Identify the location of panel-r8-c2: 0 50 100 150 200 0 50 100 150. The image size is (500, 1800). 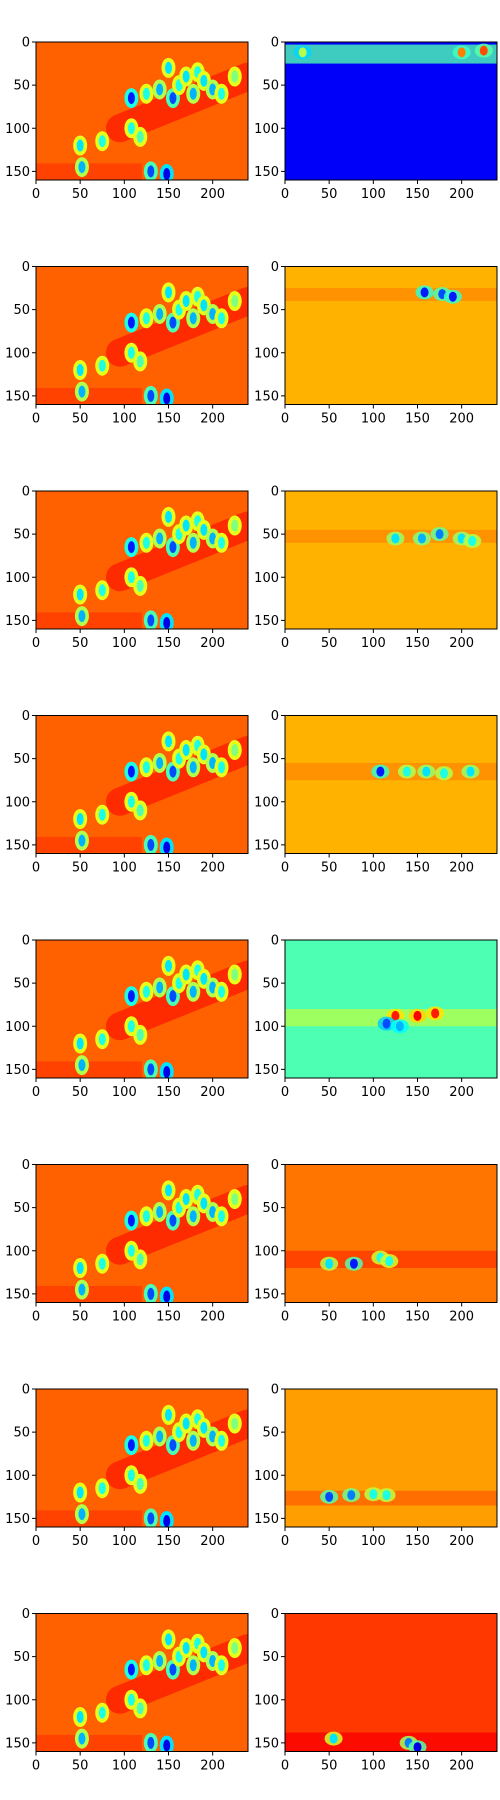
(376, 1690).